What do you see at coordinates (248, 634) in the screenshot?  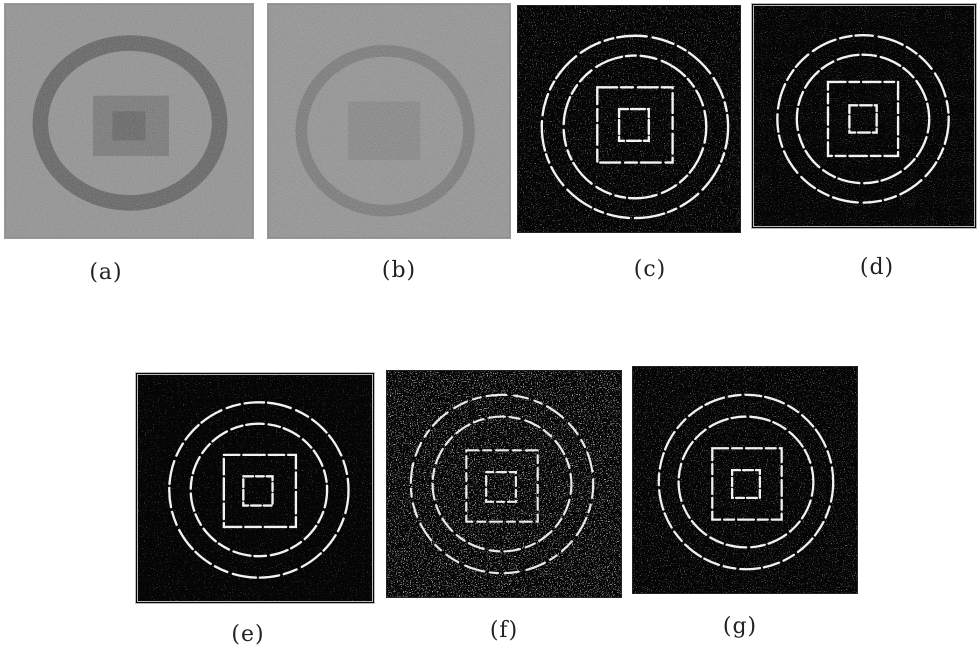 I see `panel-e-caption: (e)` at bounding box center [248, 634].